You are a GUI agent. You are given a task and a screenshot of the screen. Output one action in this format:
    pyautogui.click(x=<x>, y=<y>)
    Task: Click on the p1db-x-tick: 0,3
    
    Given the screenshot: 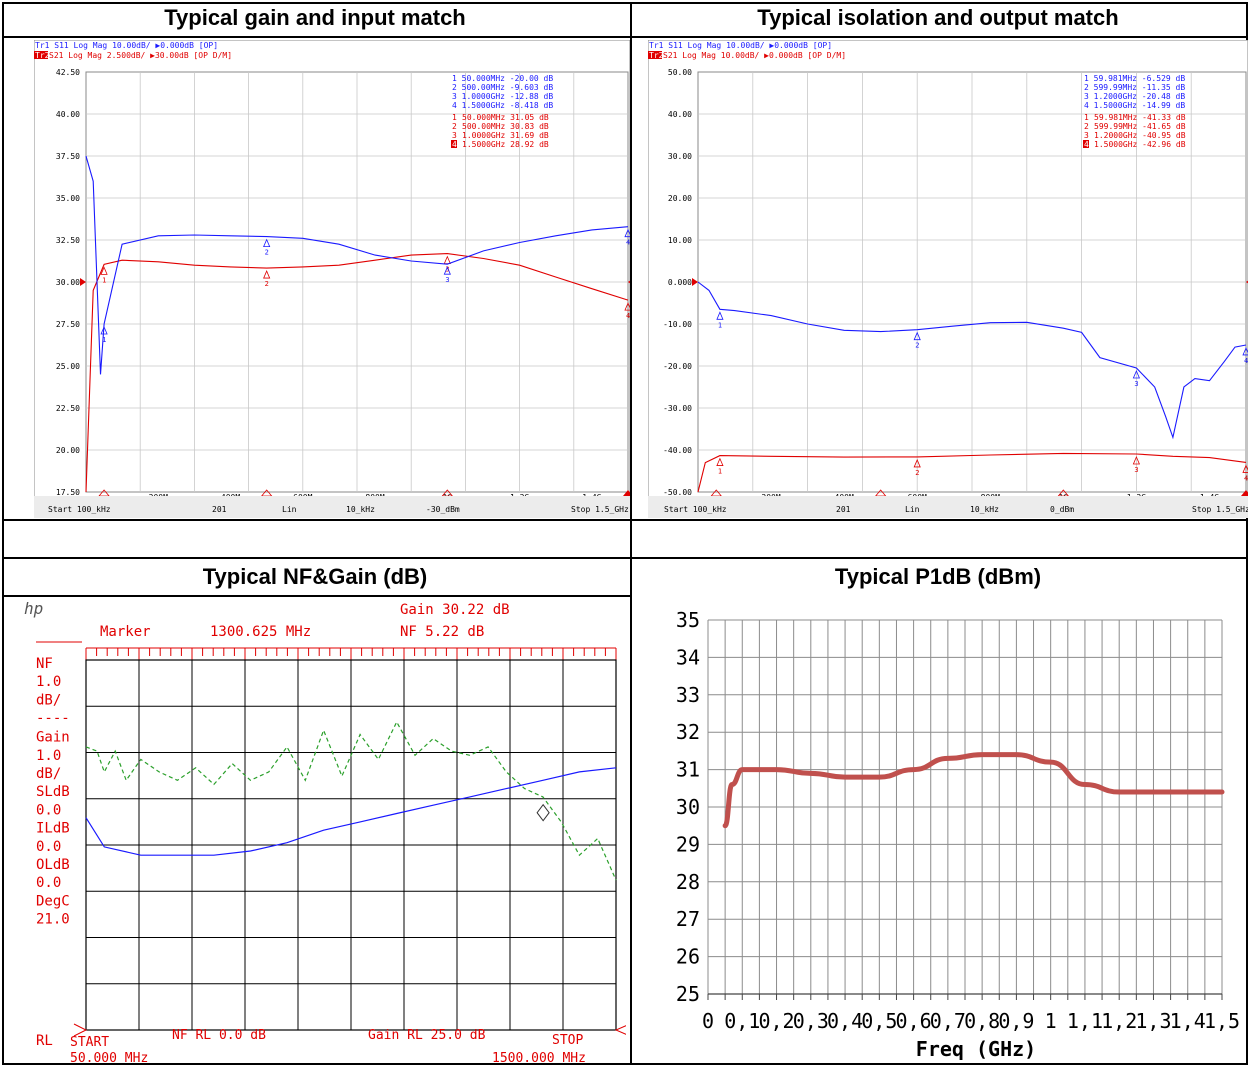 What is the action you would take?
    pyautogui.click(x=811, y=1021)
    